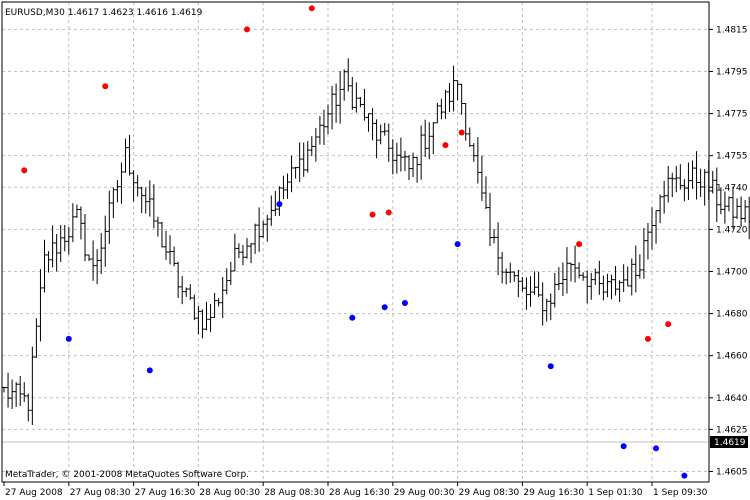 This screenshot has width=750, height=500. I want to click on x-tick-label: 28 Aug 00:30, so click(229, 493).